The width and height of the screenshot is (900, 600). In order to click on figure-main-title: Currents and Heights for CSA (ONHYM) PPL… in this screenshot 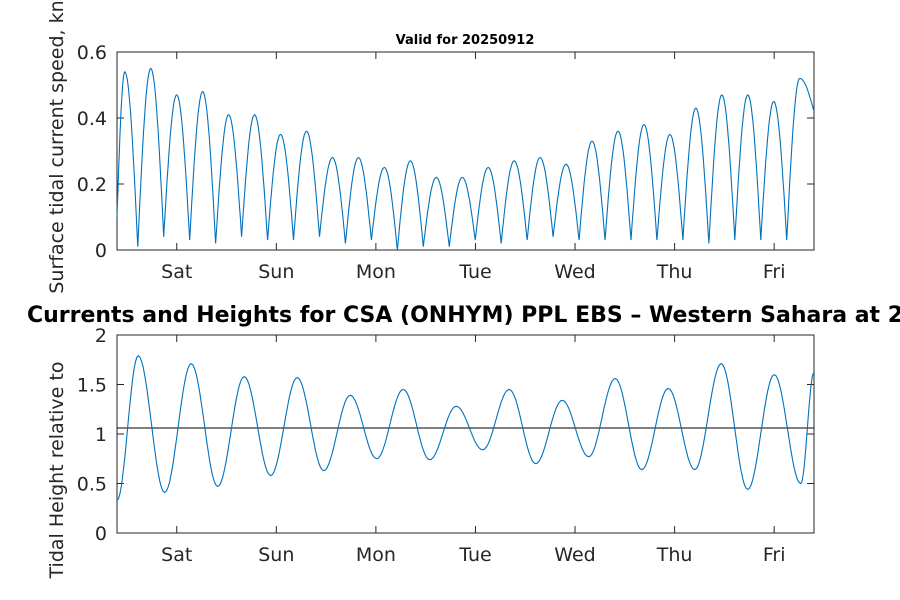, I will do `click(463, 315)`.